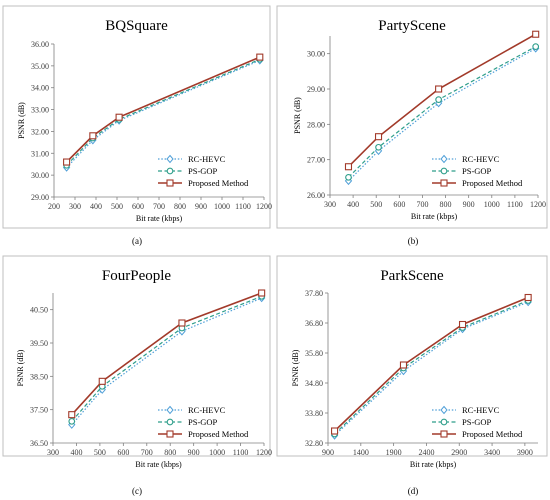  Describe the element at coordinates (40, 131) in the screenshot. I see `y-tick-label: 32.00` at that location.